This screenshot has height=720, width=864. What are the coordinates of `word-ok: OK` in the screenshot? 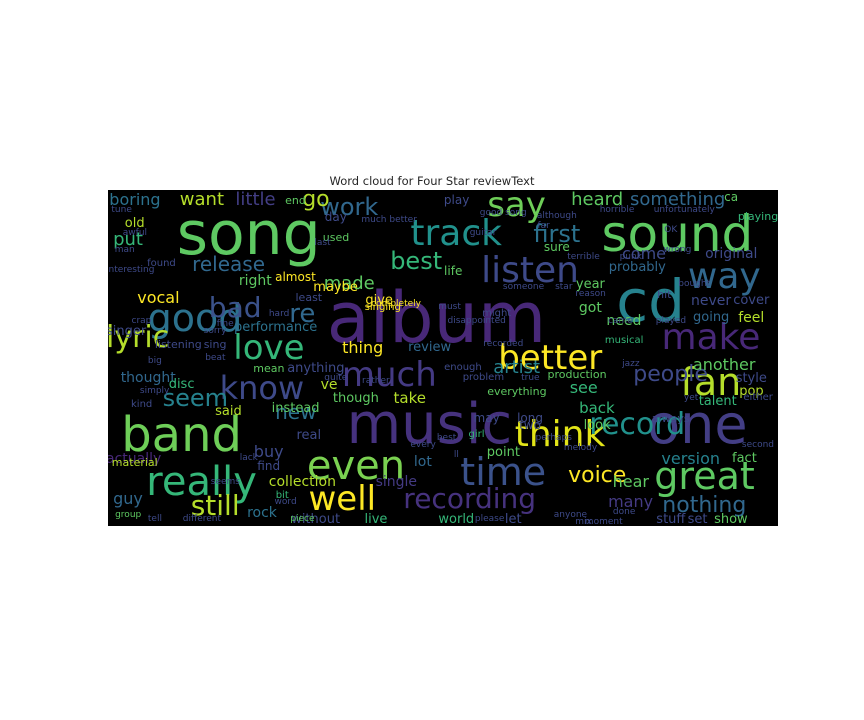 It's located at (671, 229).